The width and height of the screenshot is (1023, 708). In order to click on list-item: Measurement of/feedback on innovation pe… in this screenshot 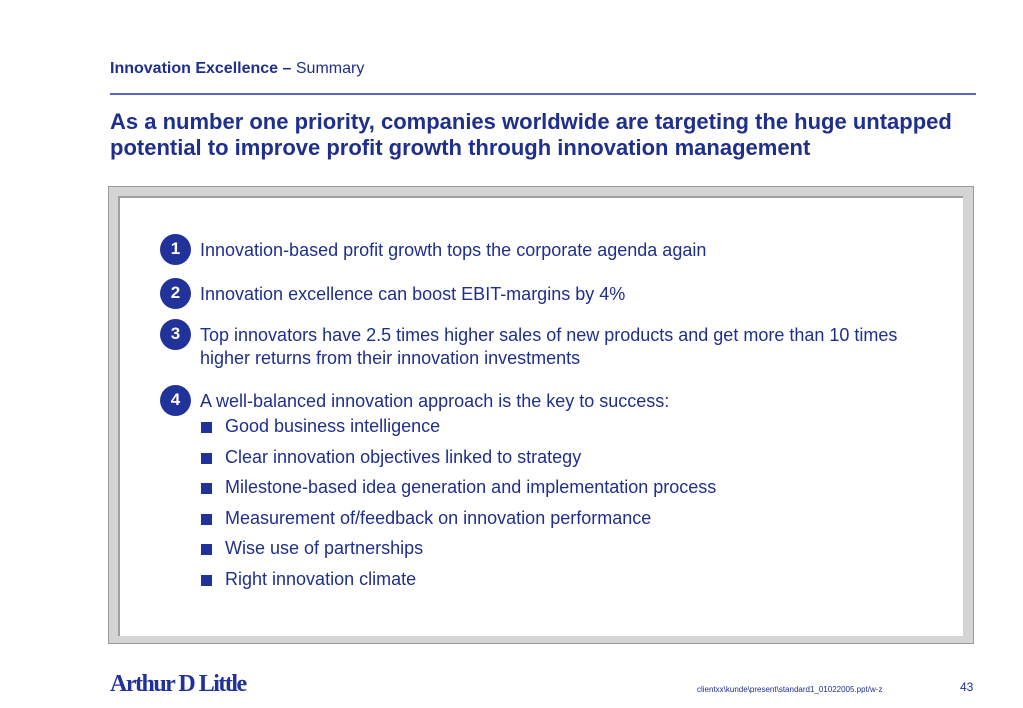, I will do `click(550, 522)`.